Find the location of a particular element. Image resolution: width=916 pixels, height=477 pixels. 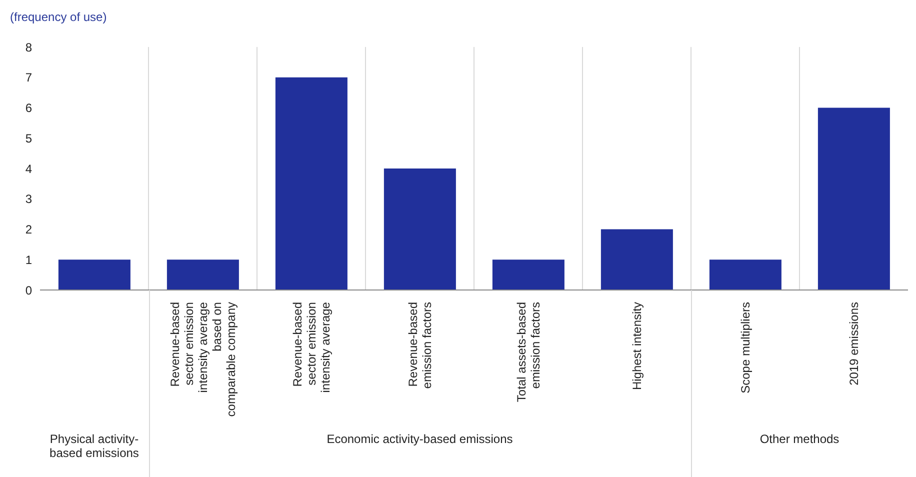

y-tick-label: 2 is located at coordinates (28, 229).